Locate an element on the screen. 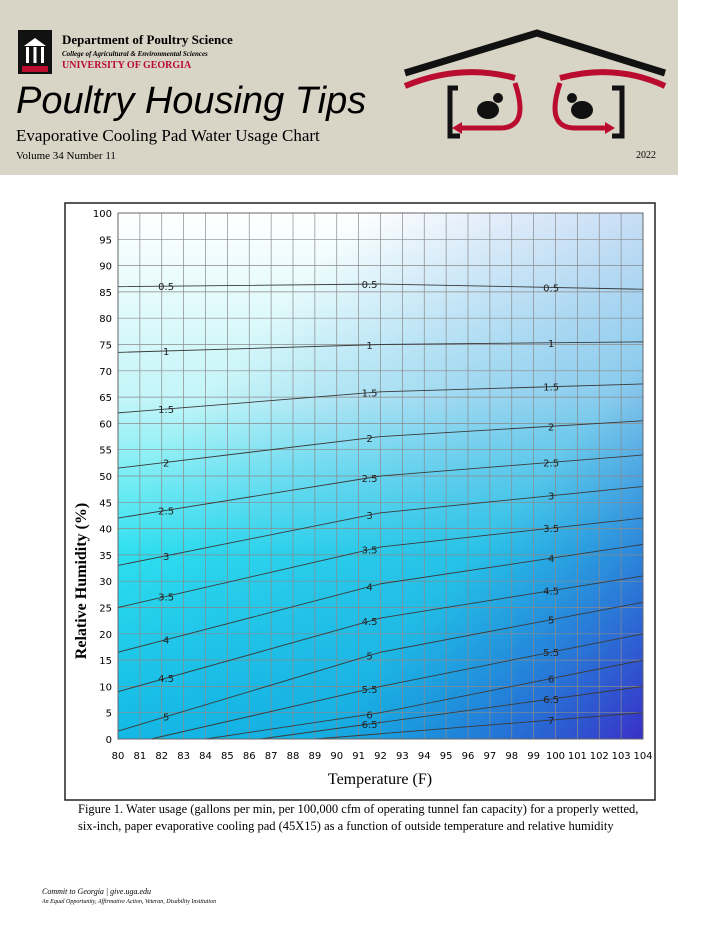 The height and width of the screenshot is (931, 720). x-tick-label: 85 is located at coordinates (227, 756).